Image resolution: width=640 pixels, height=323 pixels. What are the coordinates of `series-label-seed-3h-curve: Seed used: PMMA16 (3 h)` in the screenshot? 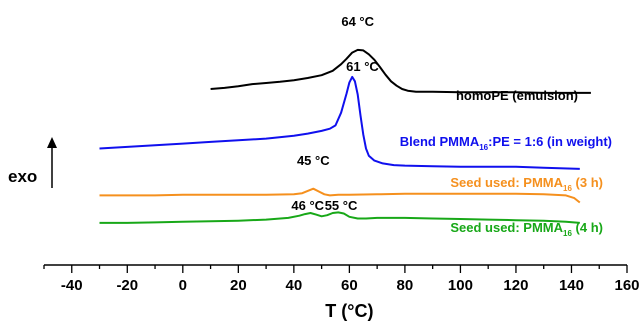 It's located at (526, 184).